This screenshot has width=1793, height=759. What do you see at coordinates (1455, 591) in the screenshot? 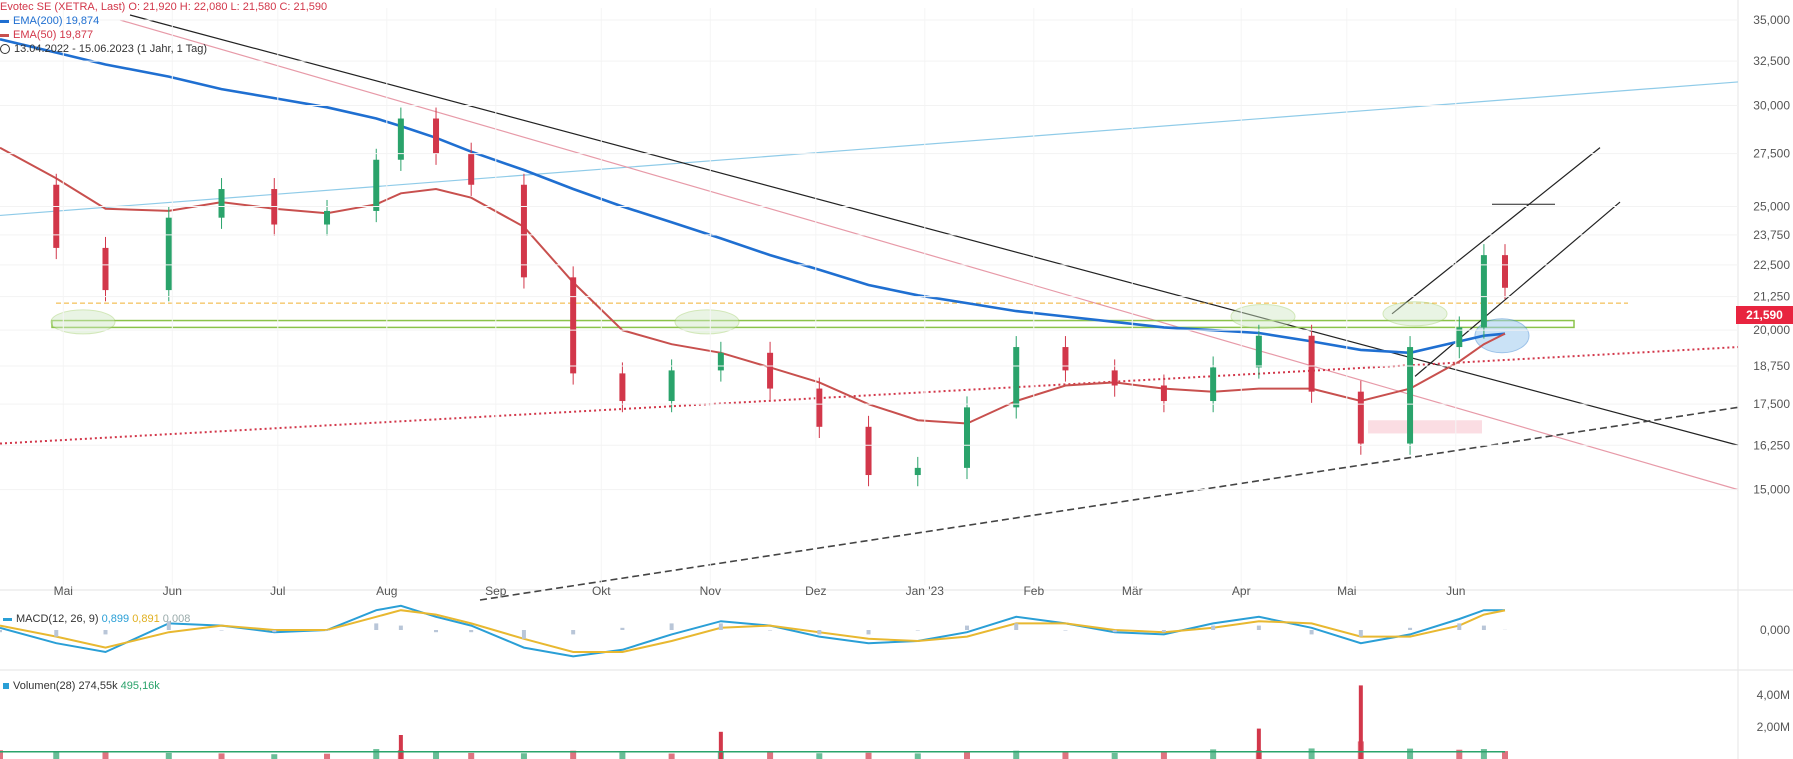
I see `x-tick-label: Jun` at bounding box center [1455, 591].